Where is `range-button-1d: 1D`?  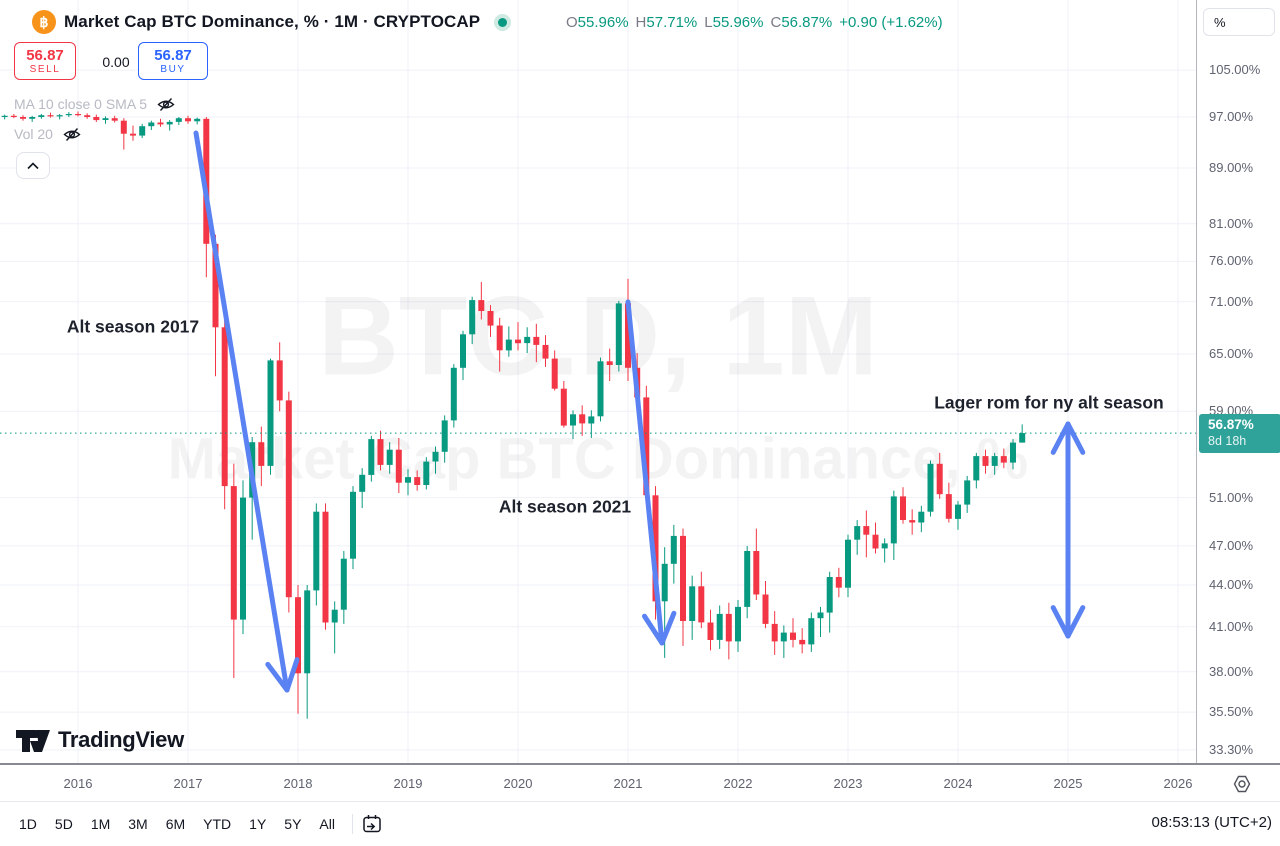 range-button-1d: 1D is located at coordinates (28, 824).